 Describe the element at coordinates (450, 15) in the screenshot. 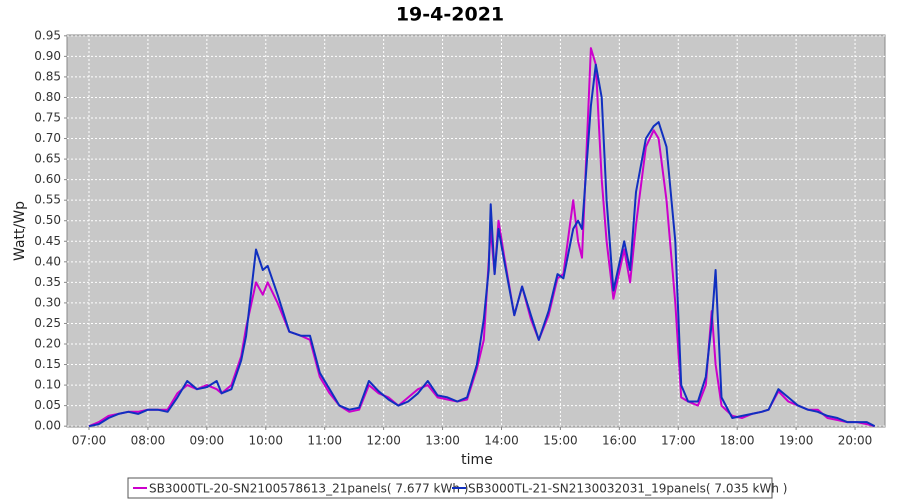

I see `chart-title: 19-4-2021` at that location.